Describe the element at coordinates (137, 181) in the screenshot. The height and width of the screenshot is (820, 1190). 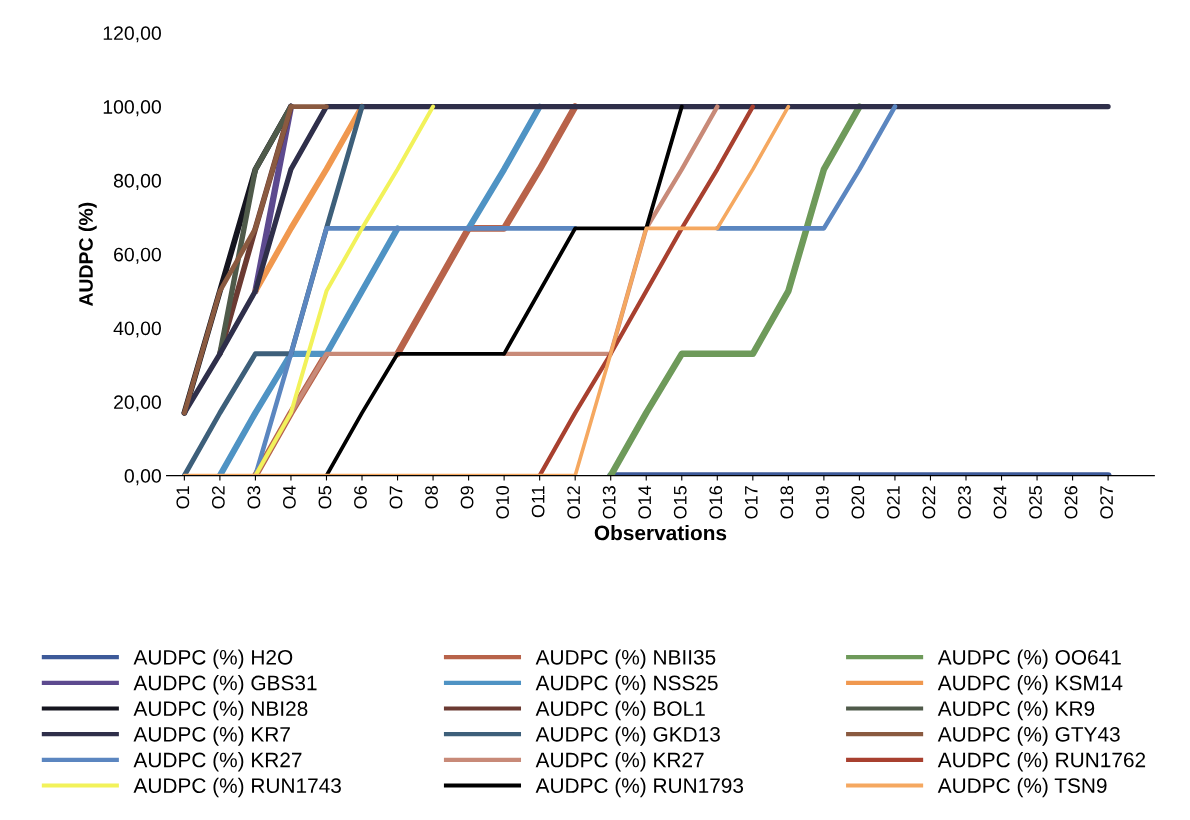
I see `y-tick-label: 80,00` at that location.